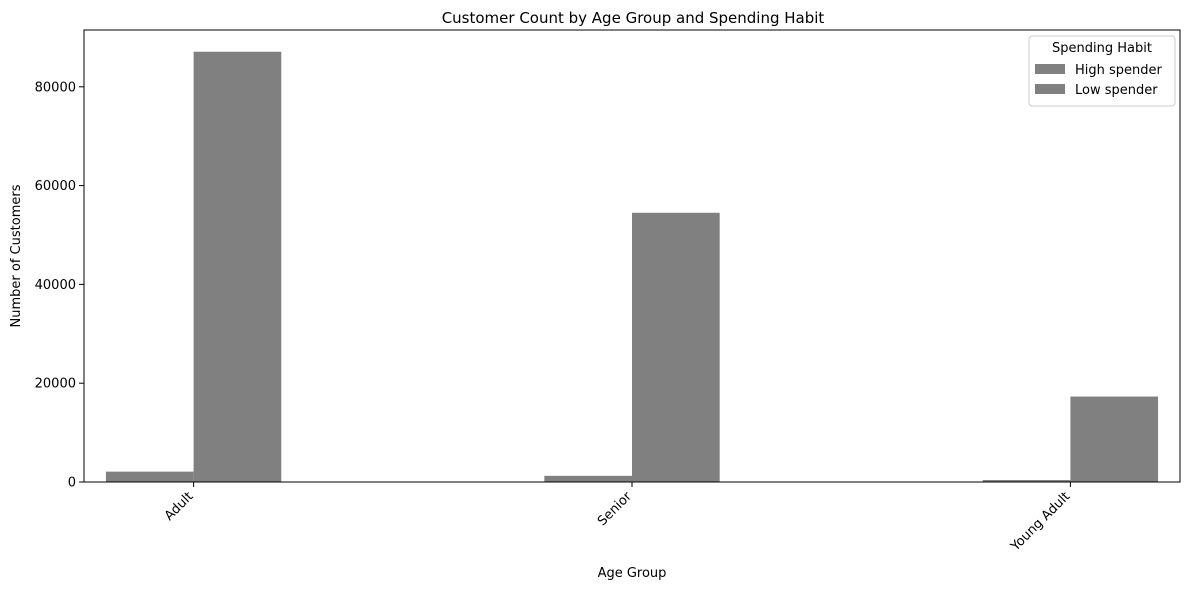 This screenshot has height=589, width=1190. What do you see at coordinates (149, 476) in the screenshot?
I see `bar-high-spender-adult` at bounding box center [149, 476].